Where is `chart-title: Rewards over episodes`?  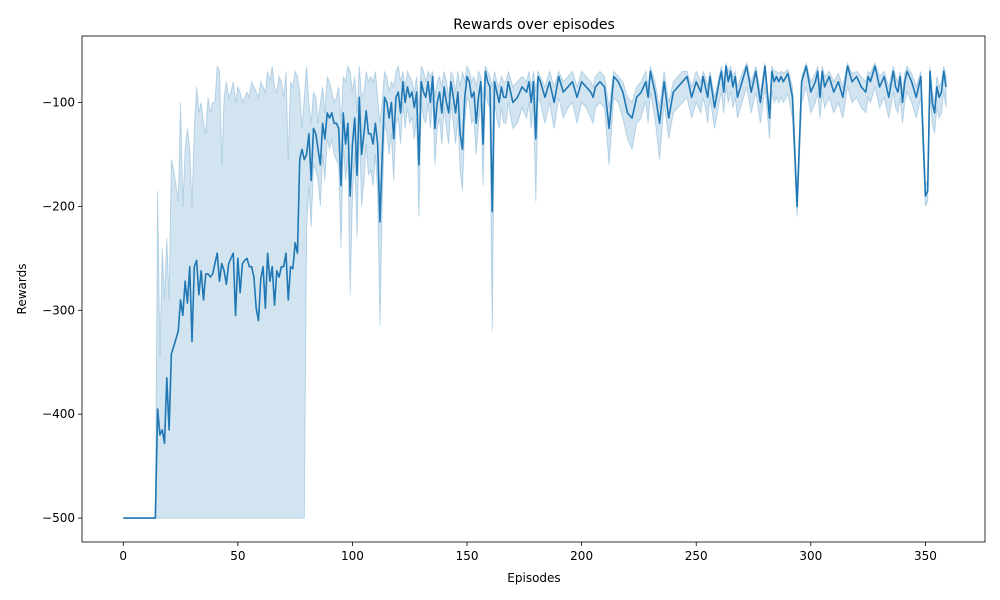
chart-title: Rewards over episodes is located at coordinates (534, 25).